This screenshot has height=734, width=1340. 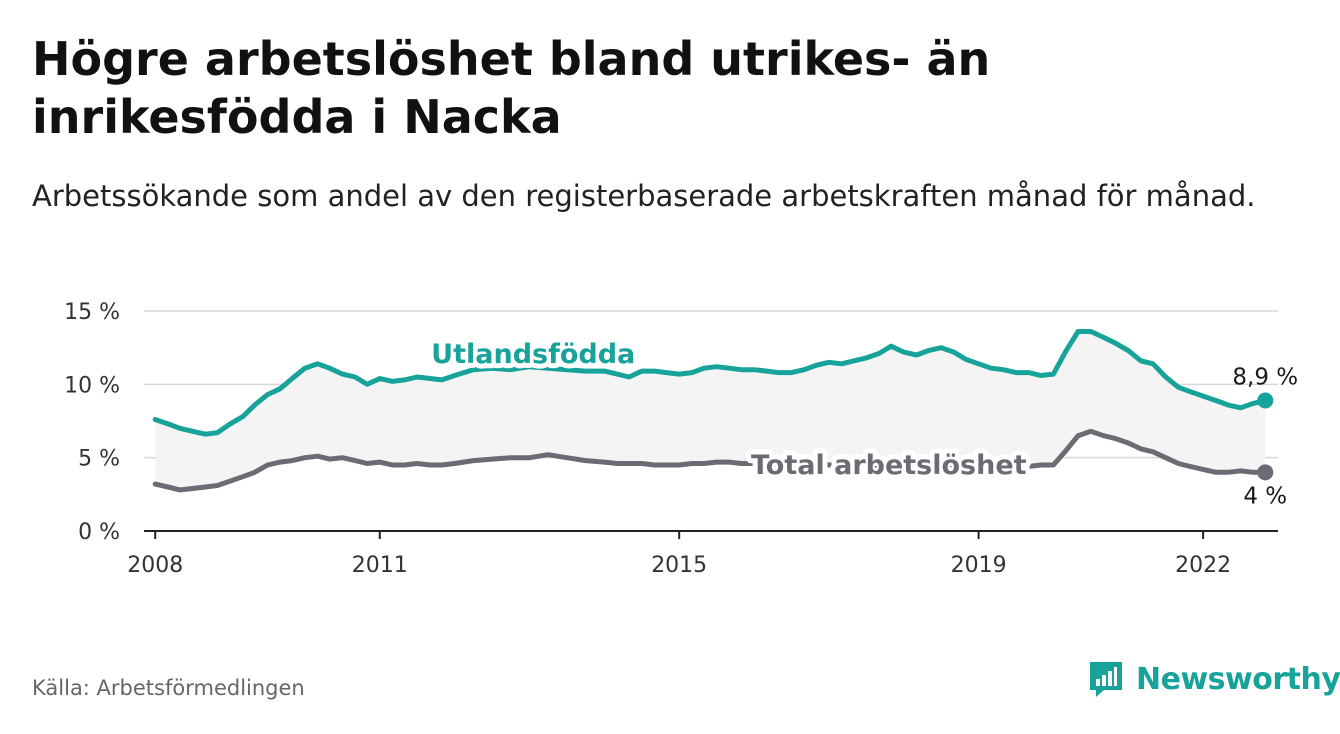 I want to click on total-unemployment-series-label-halo: Total arbetslöshet, so click(x=889, y=465).